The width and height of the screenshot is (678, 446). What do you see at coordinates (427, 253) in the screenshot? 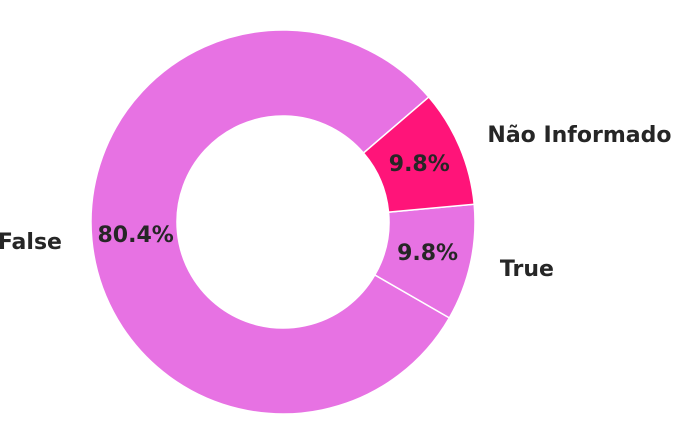
I see `value-label-true: 9.8%` at bounding box center [427, 253].